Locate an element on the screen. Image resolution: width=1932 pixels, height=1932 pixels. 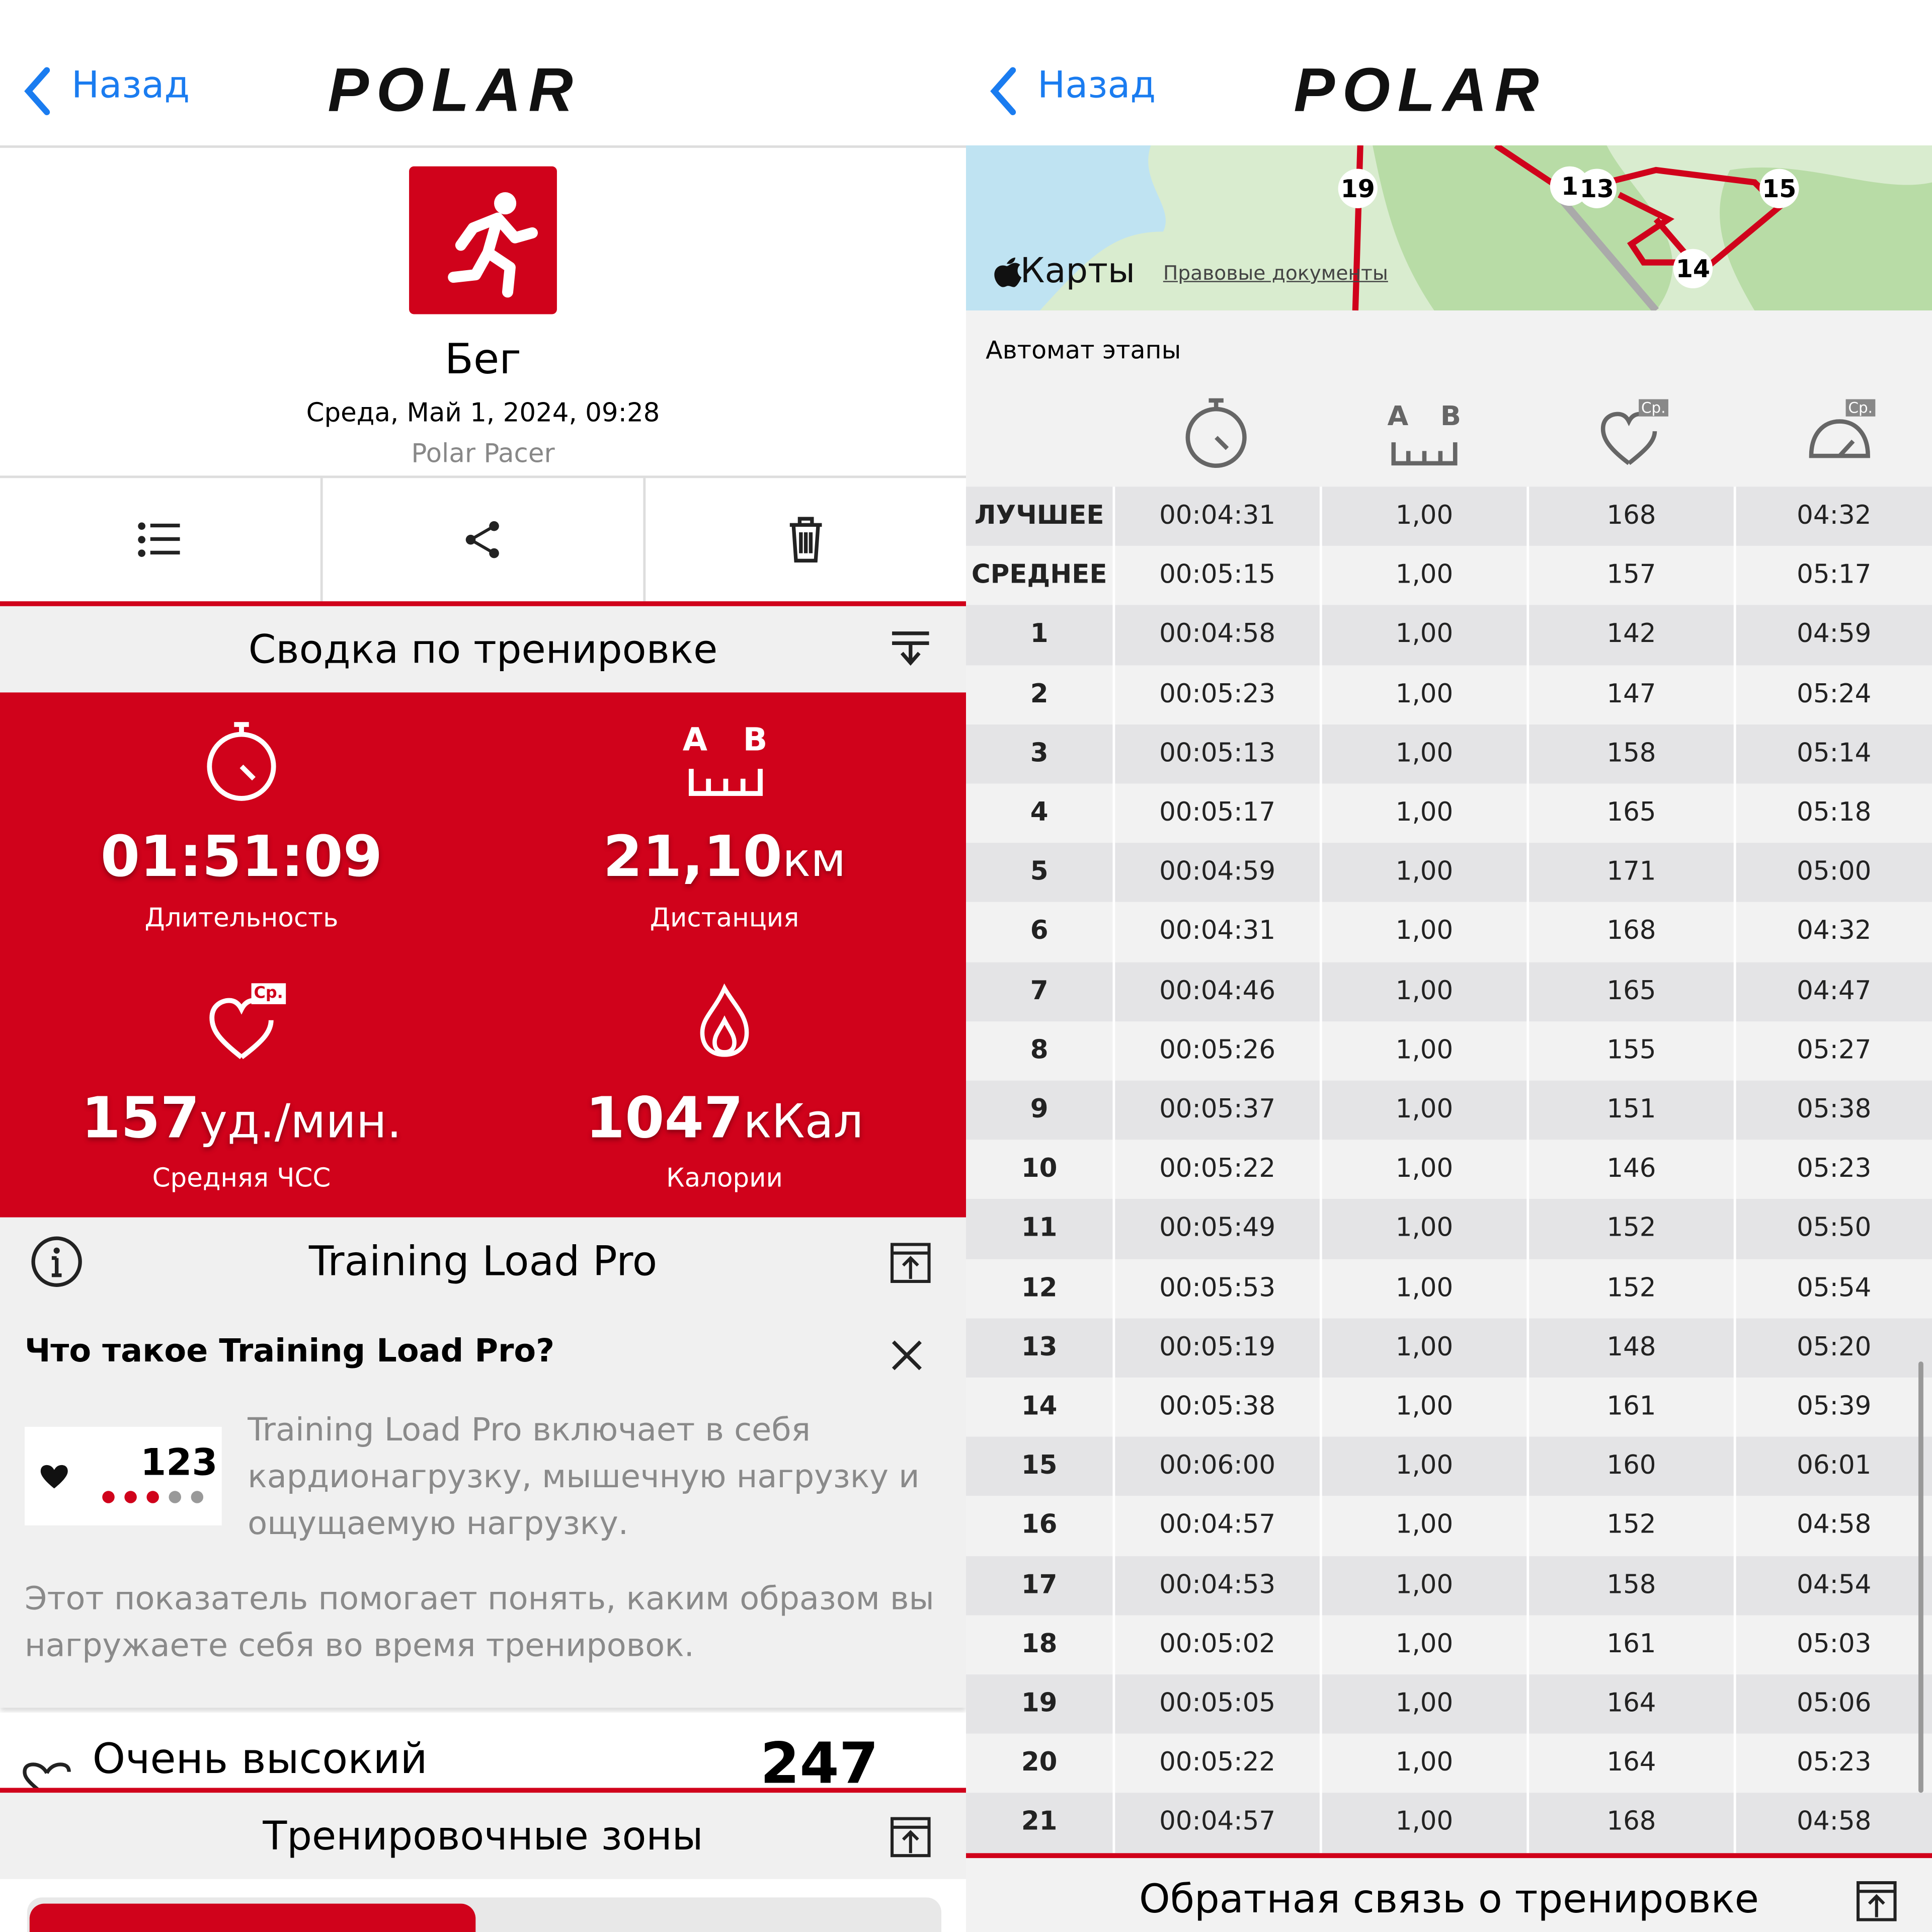
stat-value: 01:51:09 is located at coordinates (244, 856).